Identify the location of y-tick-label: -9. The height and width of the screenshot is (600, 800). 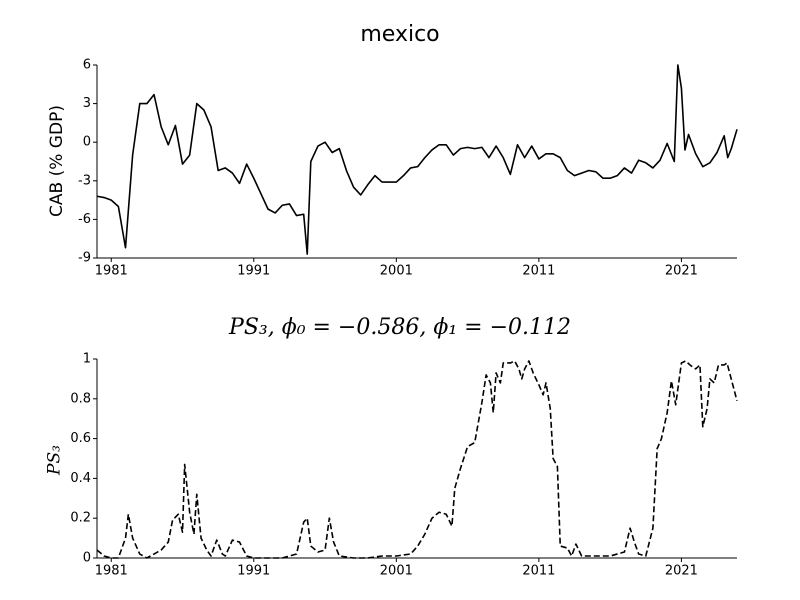
(84, 258).